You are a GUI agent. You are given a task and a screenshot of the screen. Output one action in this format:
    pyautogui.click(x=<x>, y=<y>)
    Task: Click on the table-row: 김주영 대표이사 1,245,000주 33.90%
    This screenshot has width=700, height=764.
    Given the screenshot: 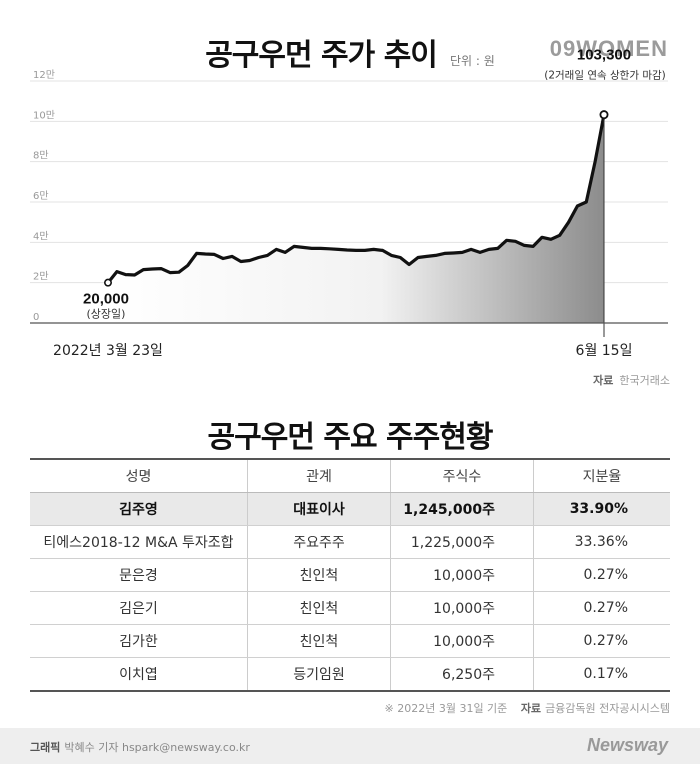 What is the action you would take?
    pyautogui.click(x=350, y=509)
    